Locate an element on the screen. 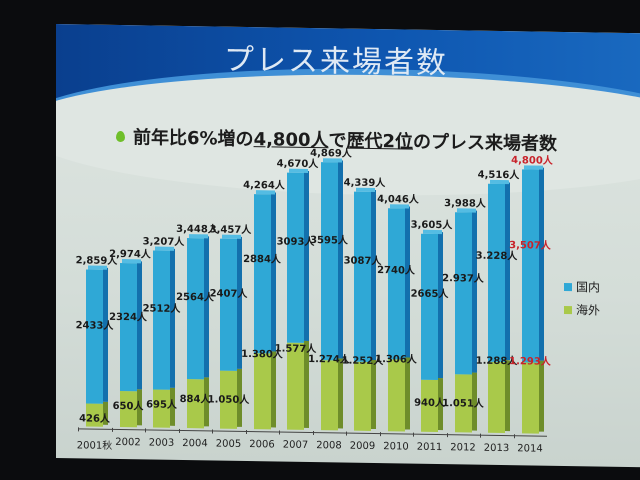 This screenshot has width=640, height=480. total-label: 4,516人 is located at coordinates (498, 176).